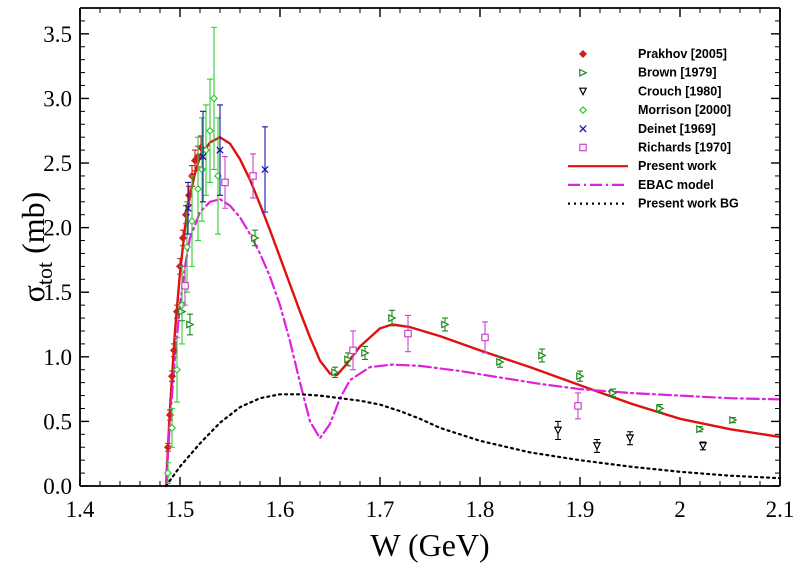  What do you see at coordinates (682, 54) in the screenshot?
I see `legend-label: Prakhov [2005]` at bounding box center [682, 54].